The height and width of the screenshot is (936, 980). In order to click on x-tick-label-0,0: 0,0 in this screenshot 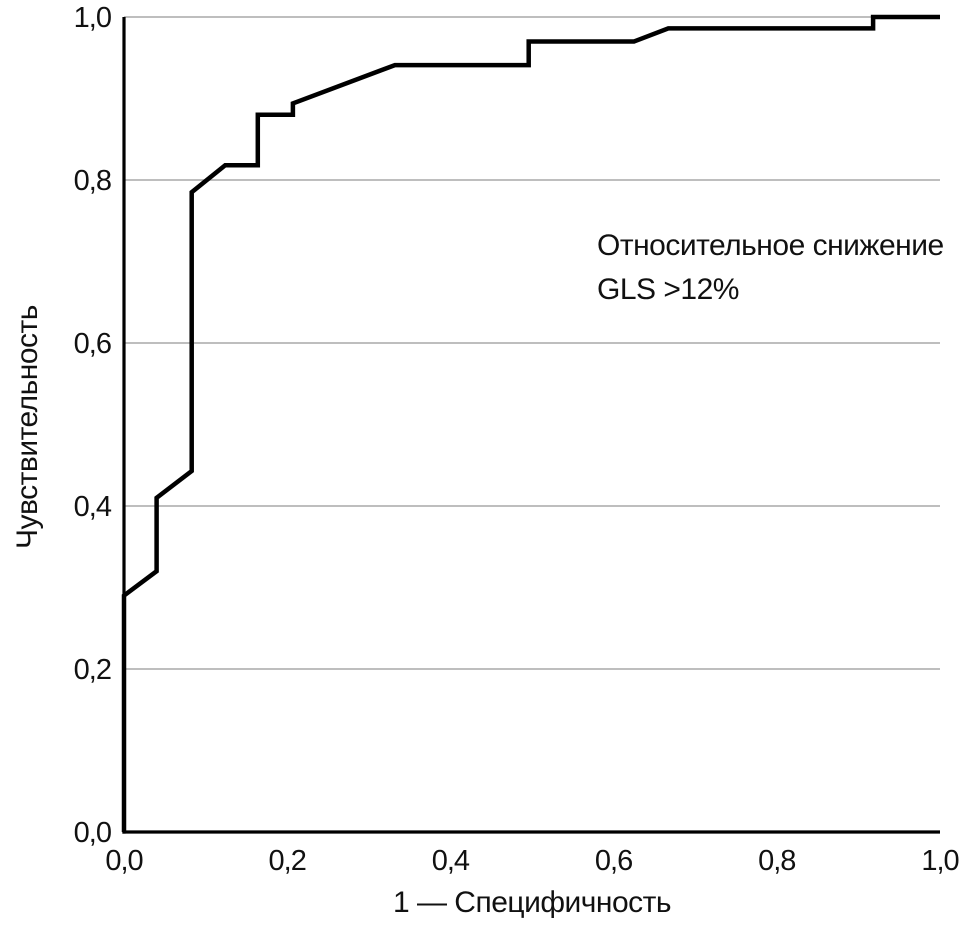, I will do `click(123, 861)`.